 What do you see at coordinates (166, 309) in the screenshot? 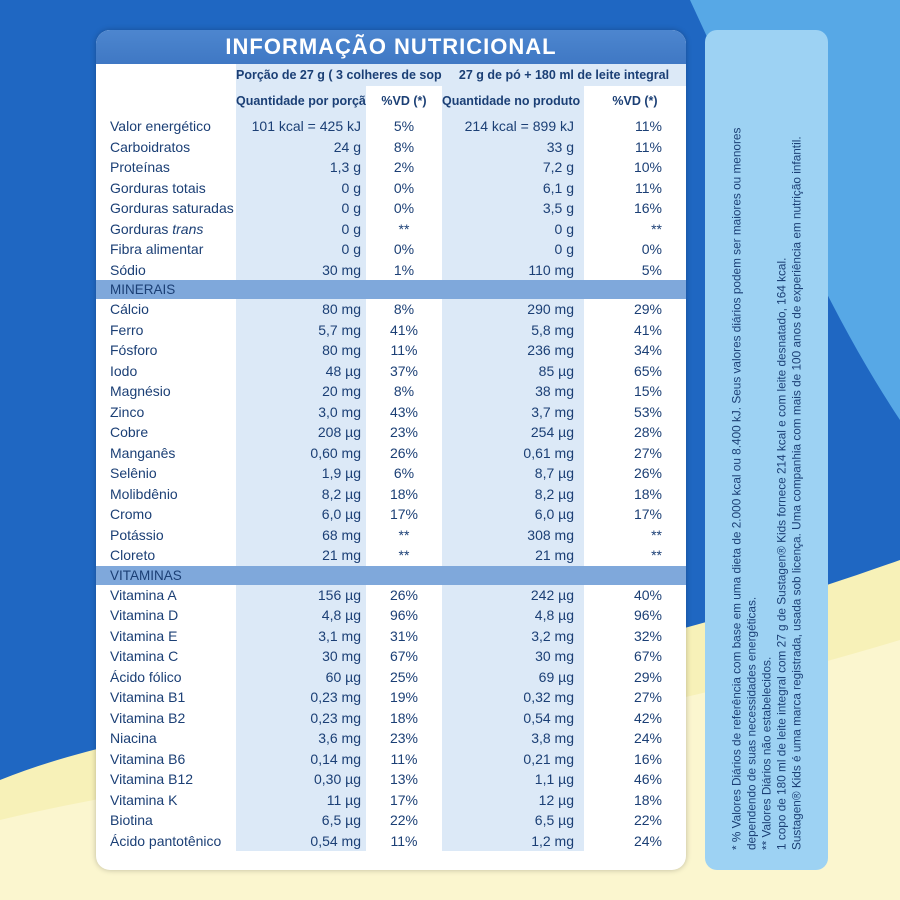
I see `cell-name: Cálcio` at bounding box center [166, 309].